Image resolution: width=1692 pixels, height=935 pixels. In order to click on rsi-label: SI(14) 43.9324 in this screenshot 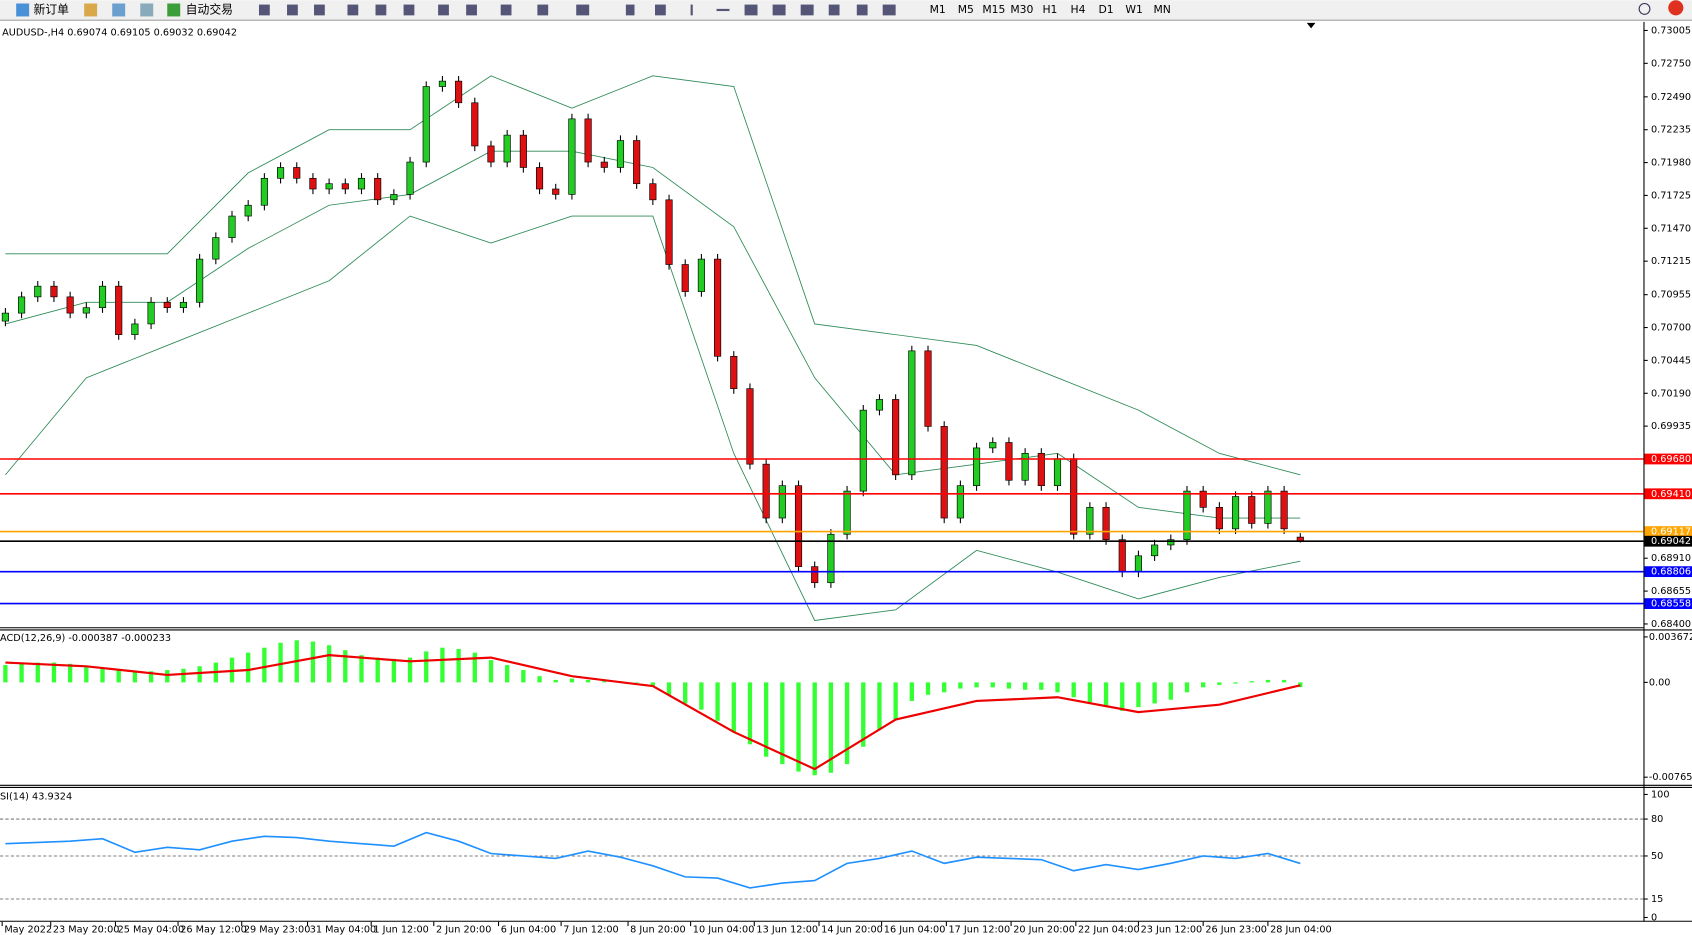, I will do `click(36, 797)`.